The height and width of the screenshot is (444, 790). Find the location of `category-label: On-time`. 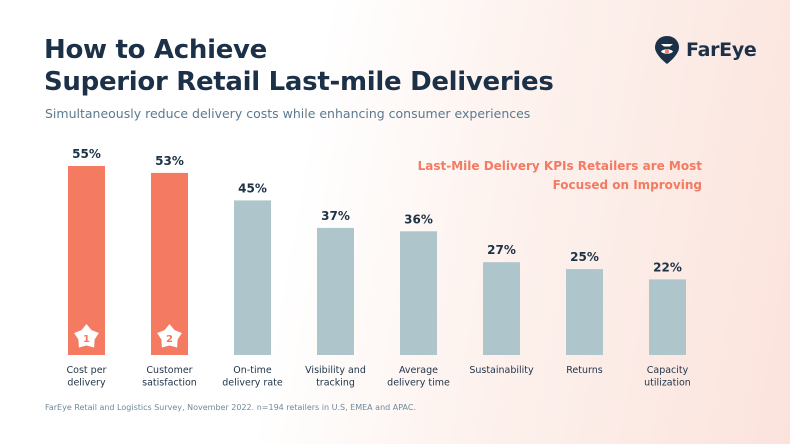

category-label: On-time is located at coordinates (252, 370).